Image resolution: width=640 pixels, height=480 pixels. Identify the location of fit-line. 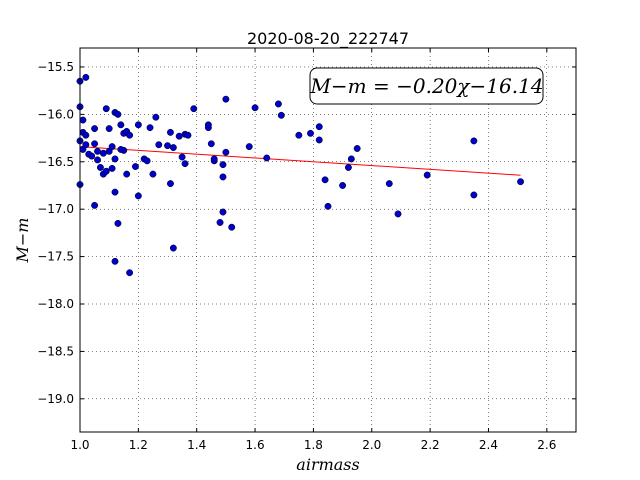
(300, 161).